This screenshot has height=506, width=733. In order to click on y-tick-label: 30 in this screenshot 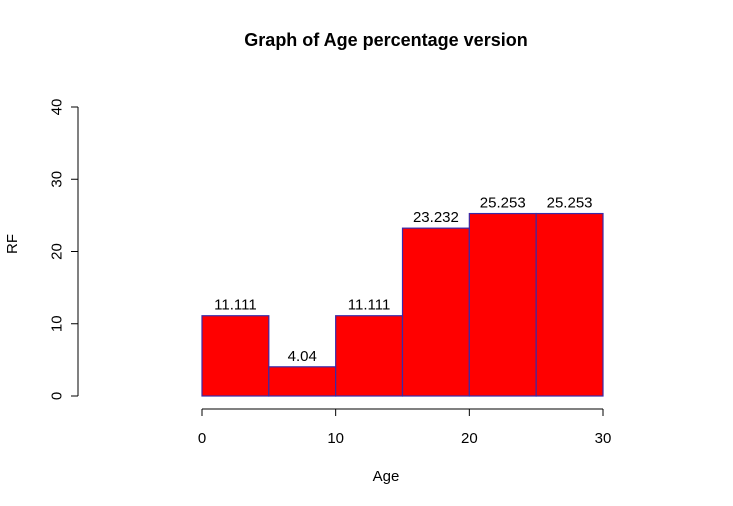, I will do `click(57, 179)`.